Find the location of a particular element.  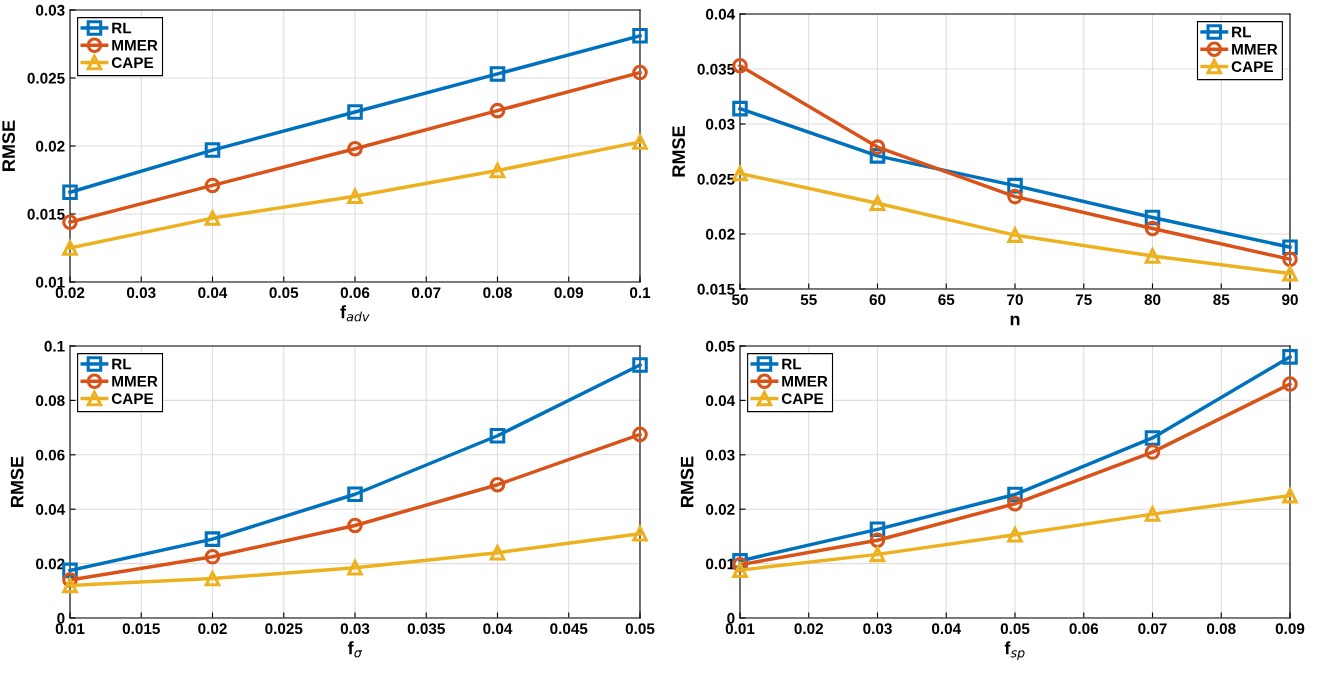

x-tick-label: 55 is located at coordinates (808, 300).